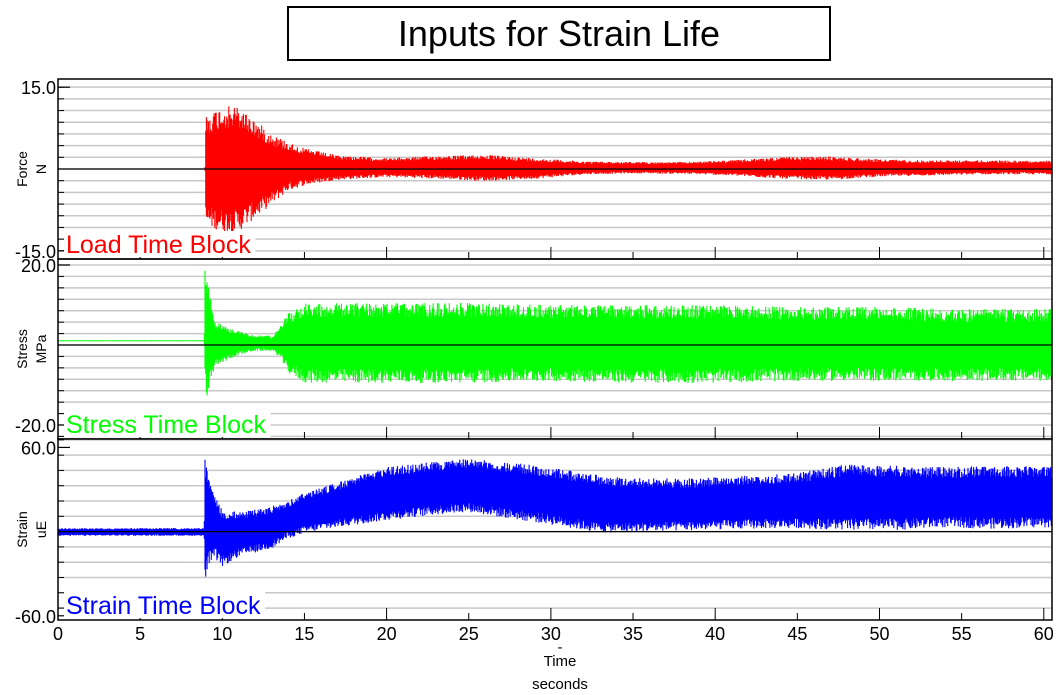 This screenshot has height=695, width=1061. What do you see at coordinates (633, 634) in the screenshot?
I see `x-tick-label: 35` at bounding box center [633, 634].